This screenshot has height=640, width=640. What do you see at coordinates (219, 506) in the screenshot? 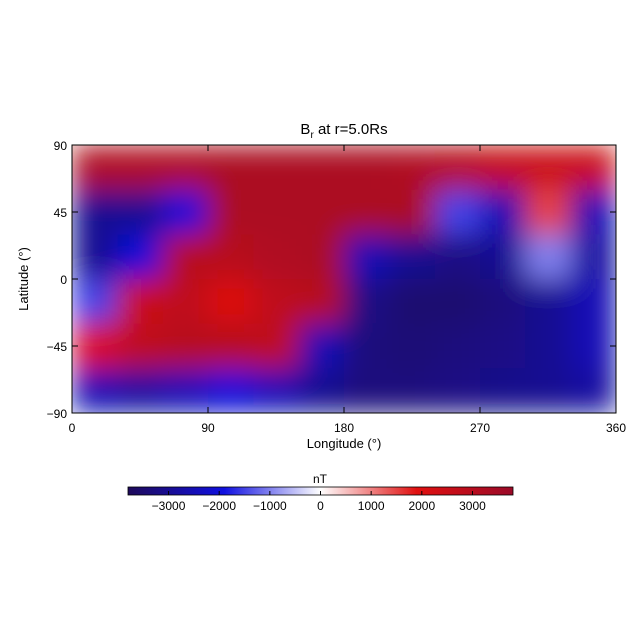
I see `colorbar-tick-label: −2000` at bounding box center [219, 506].